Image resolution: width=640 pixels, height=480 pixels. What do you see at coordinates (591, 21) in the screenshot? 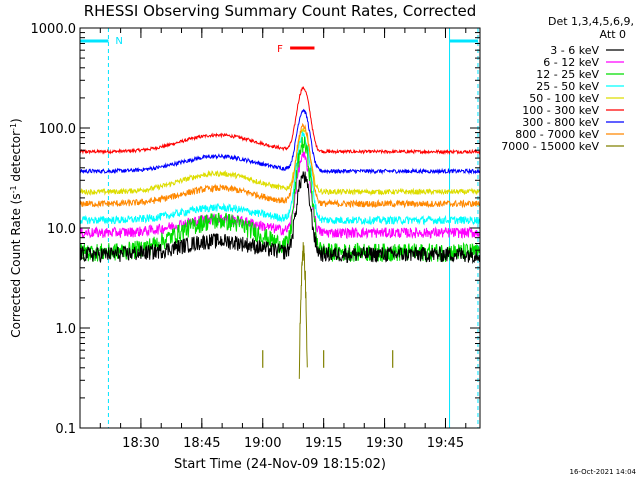
I see `detector-header: Det 1,3,4,5,6,9,` at bounding box center [591, 21].